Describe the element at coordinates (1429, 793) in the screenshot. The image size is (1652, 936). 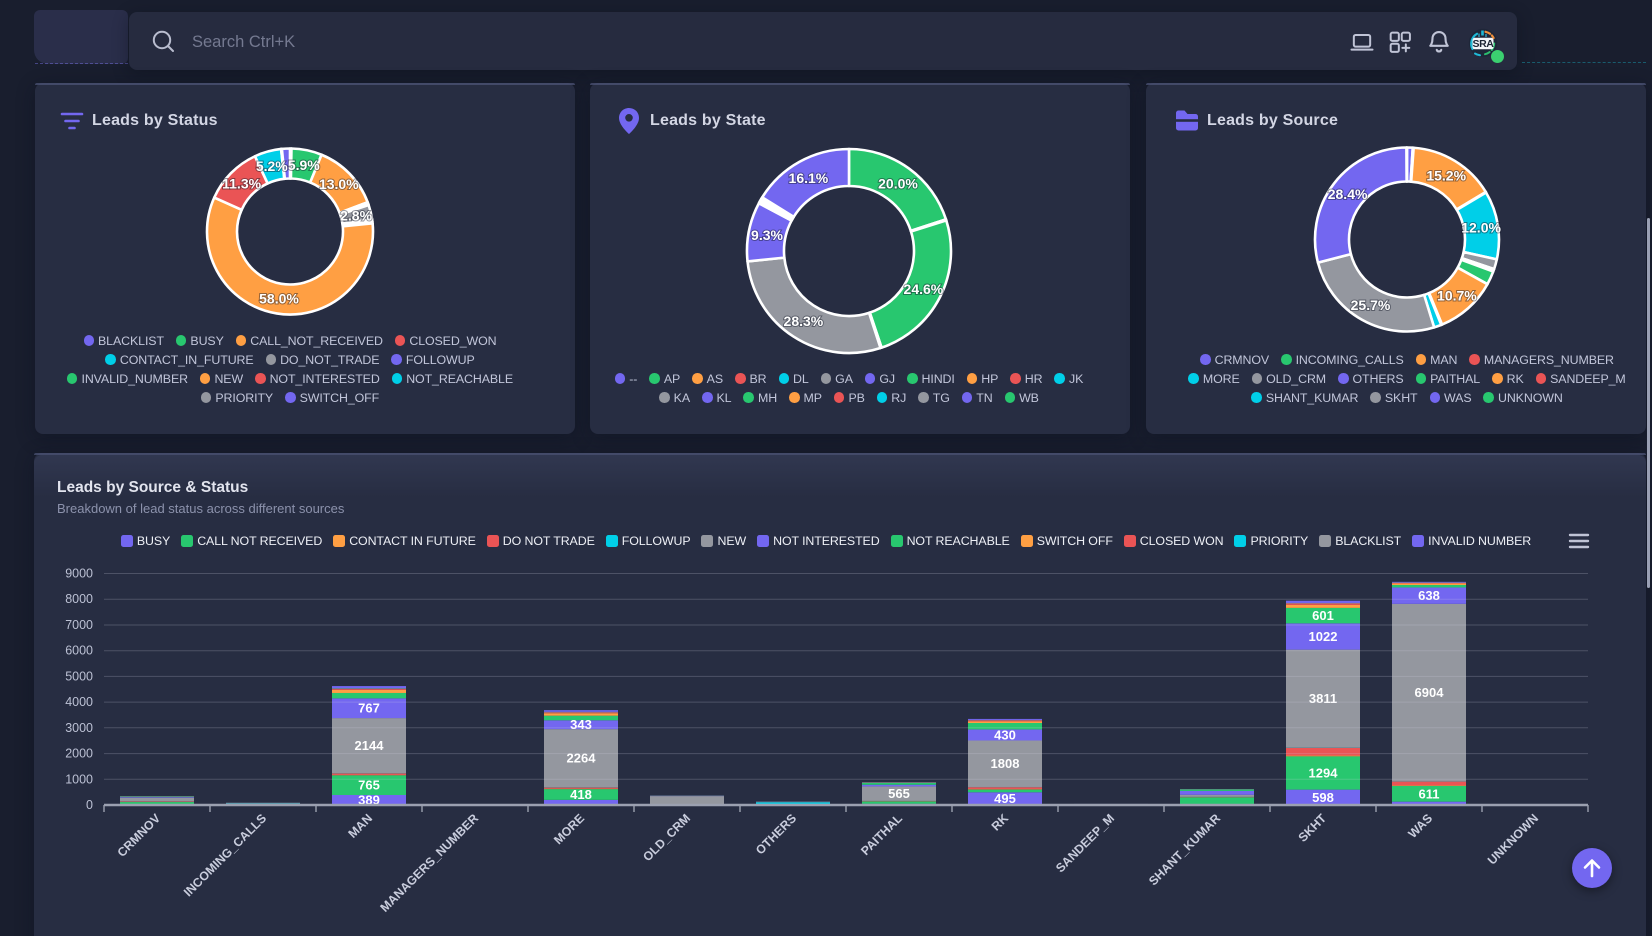
I see `svg-text: 611` at that location.